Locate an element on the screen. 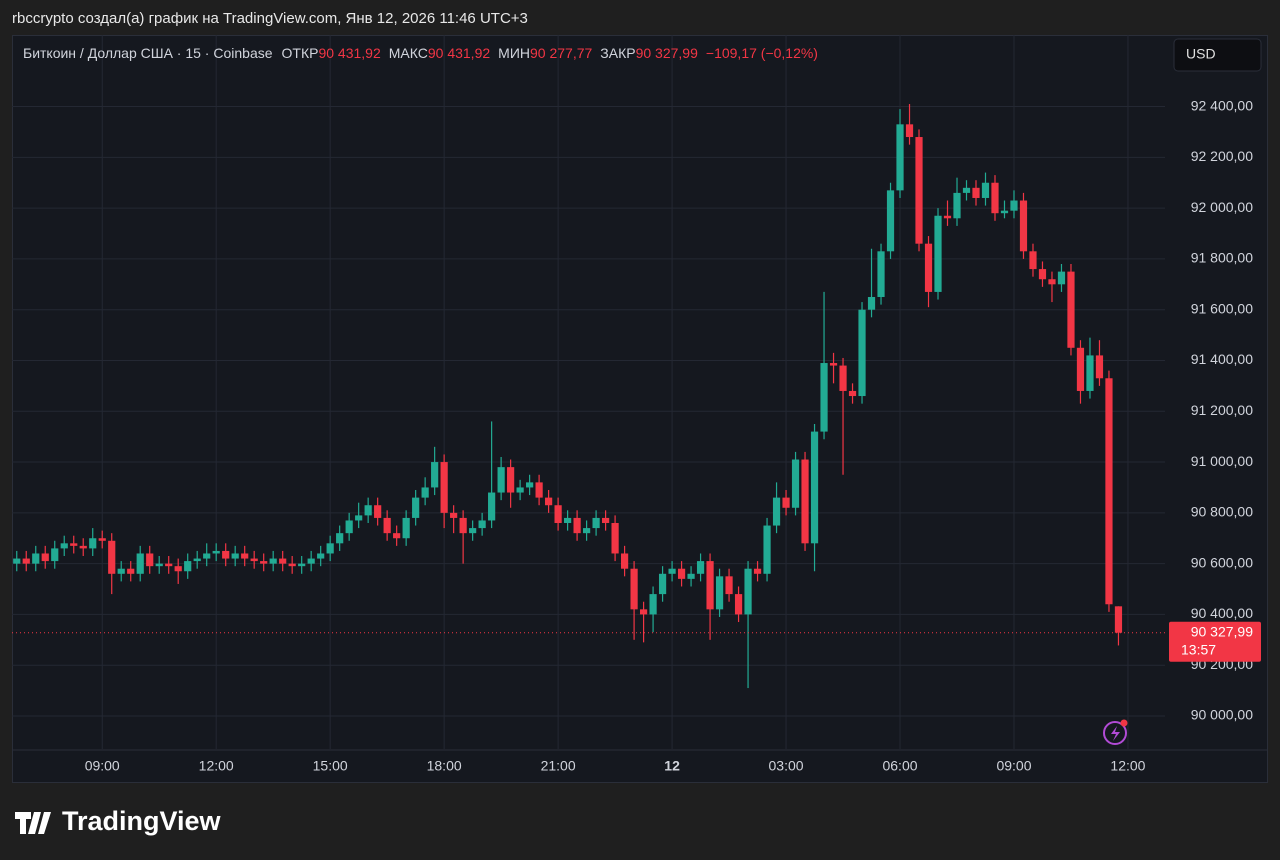 Image resolution: width=1280 pixels, height=860 pixels. y-tick-label: 91 800,00 is located at coordinates (1222, 258).